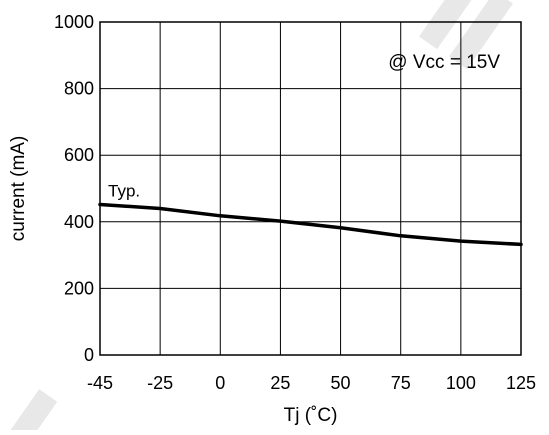  I want to click on series-label-typ: Typ., so click(124, 190).